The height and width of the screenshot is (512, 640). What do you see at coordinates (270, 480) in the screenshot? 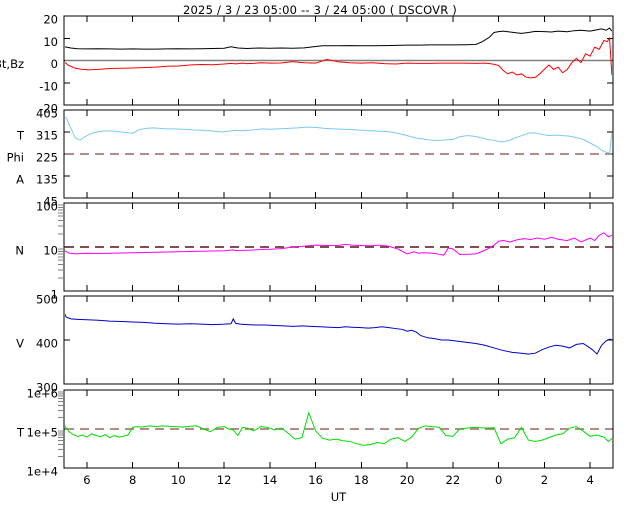
I see `xaxis-tick-label: 14` at bounding box center [270, 480].